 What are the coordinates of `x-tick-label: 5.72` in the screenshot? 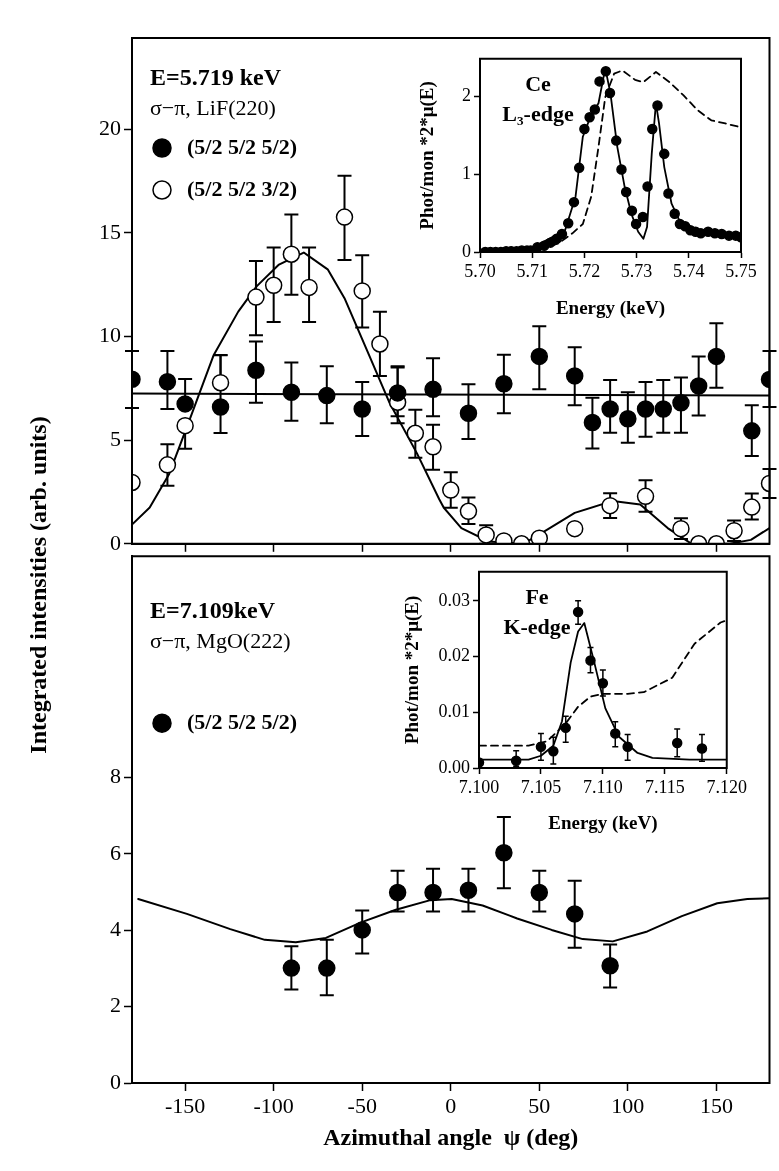 It's located at (584, 270).